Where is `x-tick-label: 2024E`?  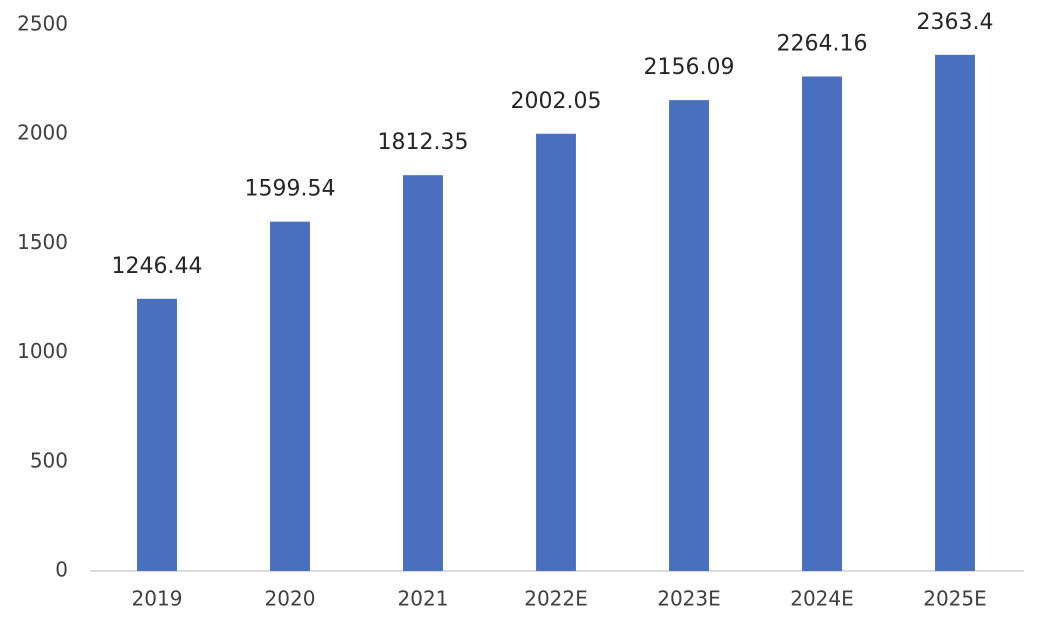 x-tick-label: 2024E is located at coordinates (822, 599).